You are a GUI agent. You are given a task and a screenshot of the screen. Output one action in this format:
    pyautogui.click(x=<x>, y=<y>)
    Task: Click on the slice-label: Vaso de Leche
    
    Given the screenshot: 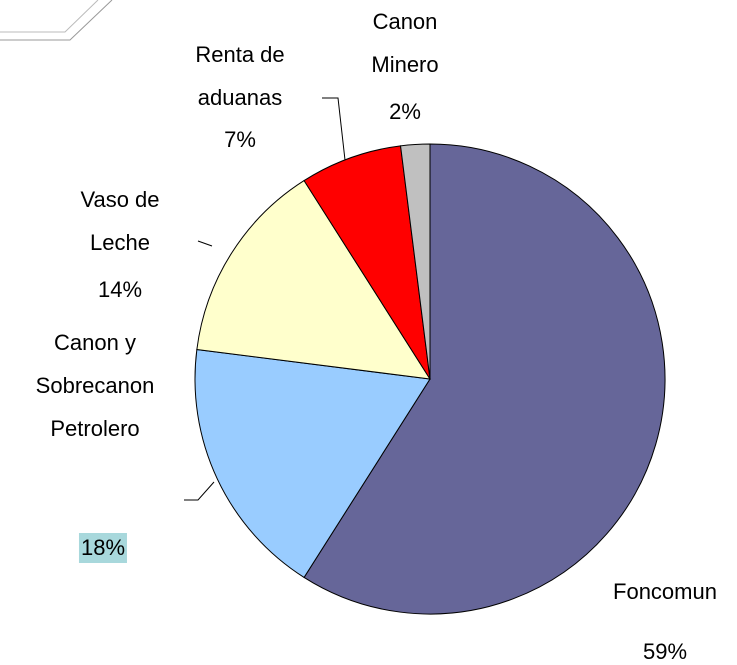 What is the action you would take?
    pyautogui.click(x=120, y=221)
    